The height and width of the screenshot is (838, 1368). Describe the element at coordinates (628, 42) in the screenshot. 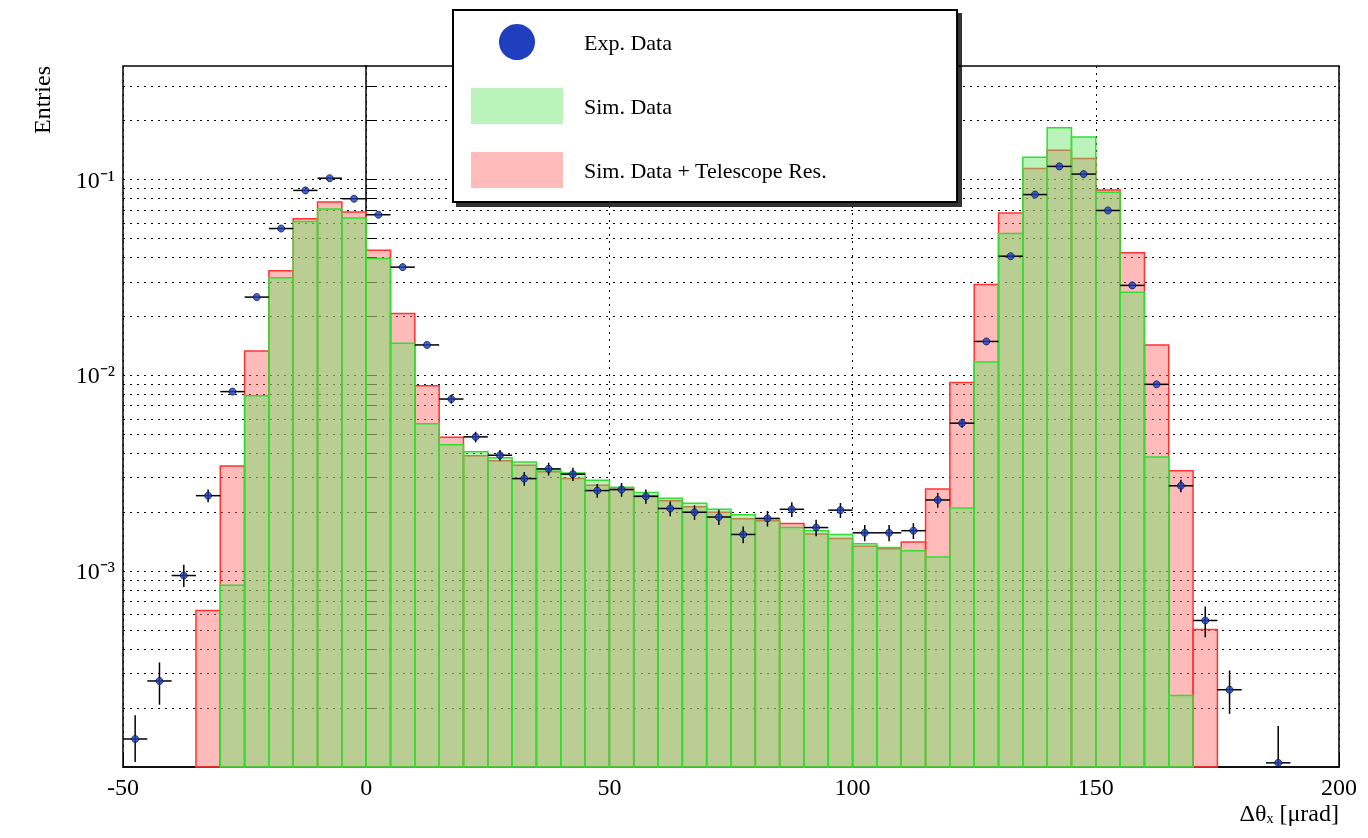

I see `legend-label: Exp. Data` at that location.